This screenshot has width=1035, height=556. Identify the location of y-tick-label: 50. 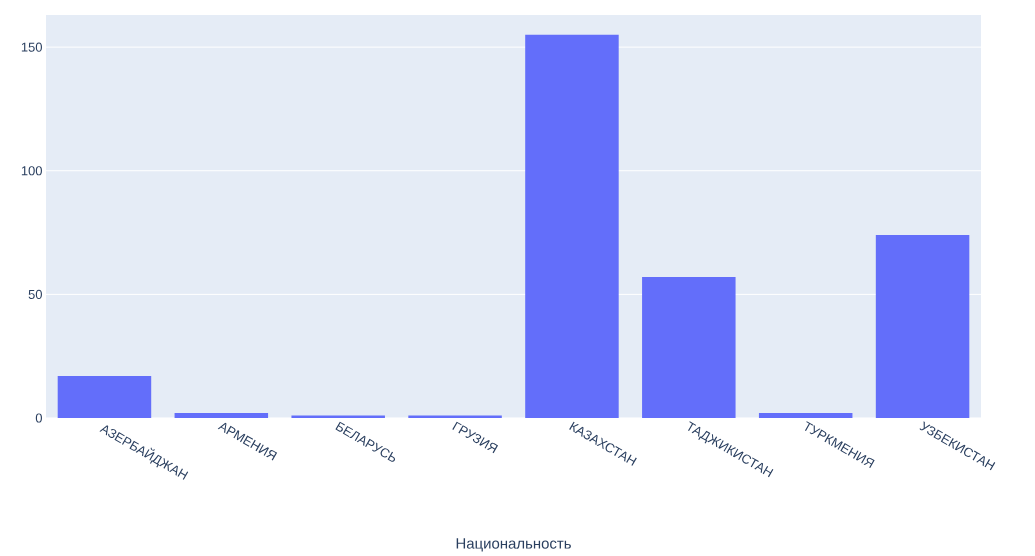
(35, 294).